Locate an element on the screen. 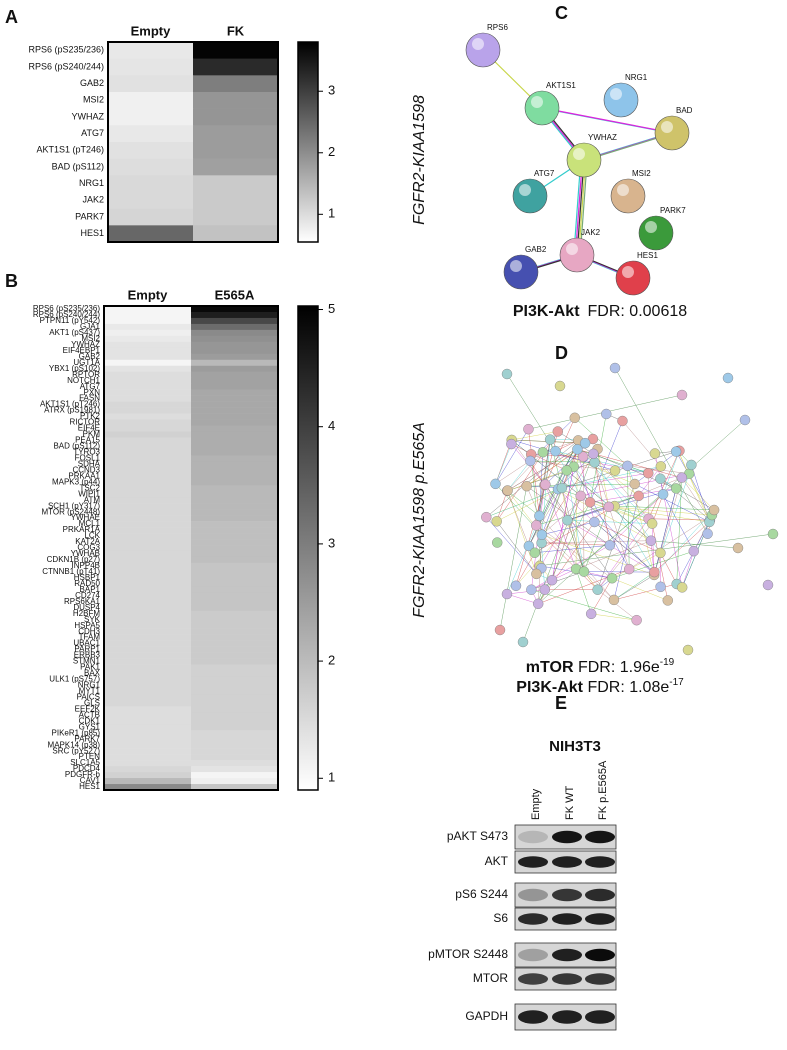 Image resolution: width=787 pixels, height=1050 pixels. node-label: GAB2 is located at coordinates (536, 249).